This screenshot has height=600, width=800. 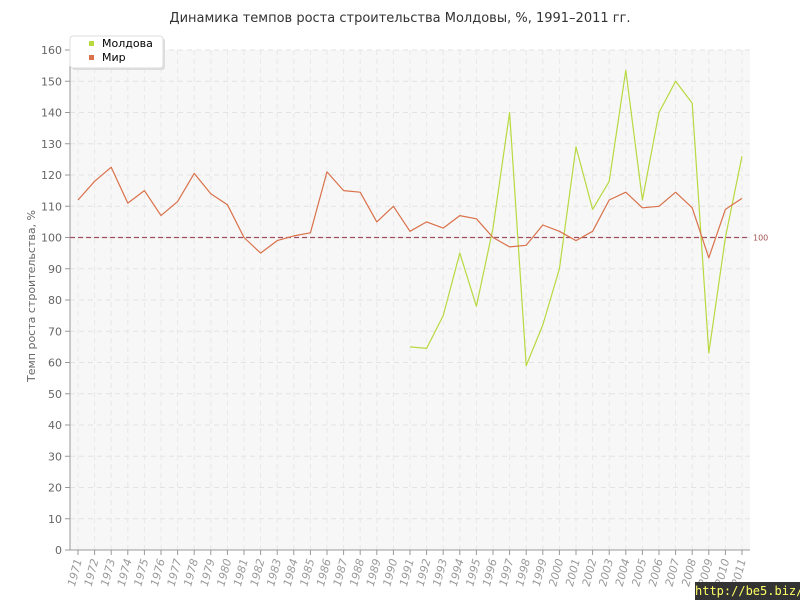 I want to click on y-tick-label: 0, so click(x=58, y=550).